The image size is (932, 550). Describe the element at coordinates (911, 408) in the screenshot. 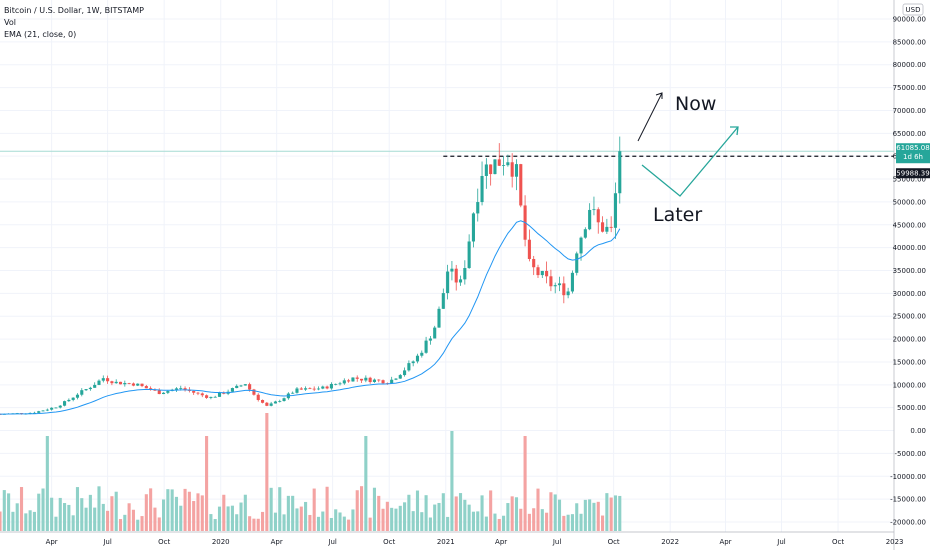

I see `price-tick-label: 5000.00` at that location.